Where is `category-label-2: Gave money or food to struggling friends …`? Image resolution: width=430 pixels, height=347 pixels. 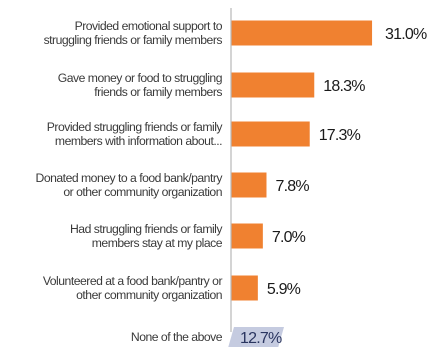
category-label-2: Gave money or food to struggling friends … is located at coordinates (140, 85).